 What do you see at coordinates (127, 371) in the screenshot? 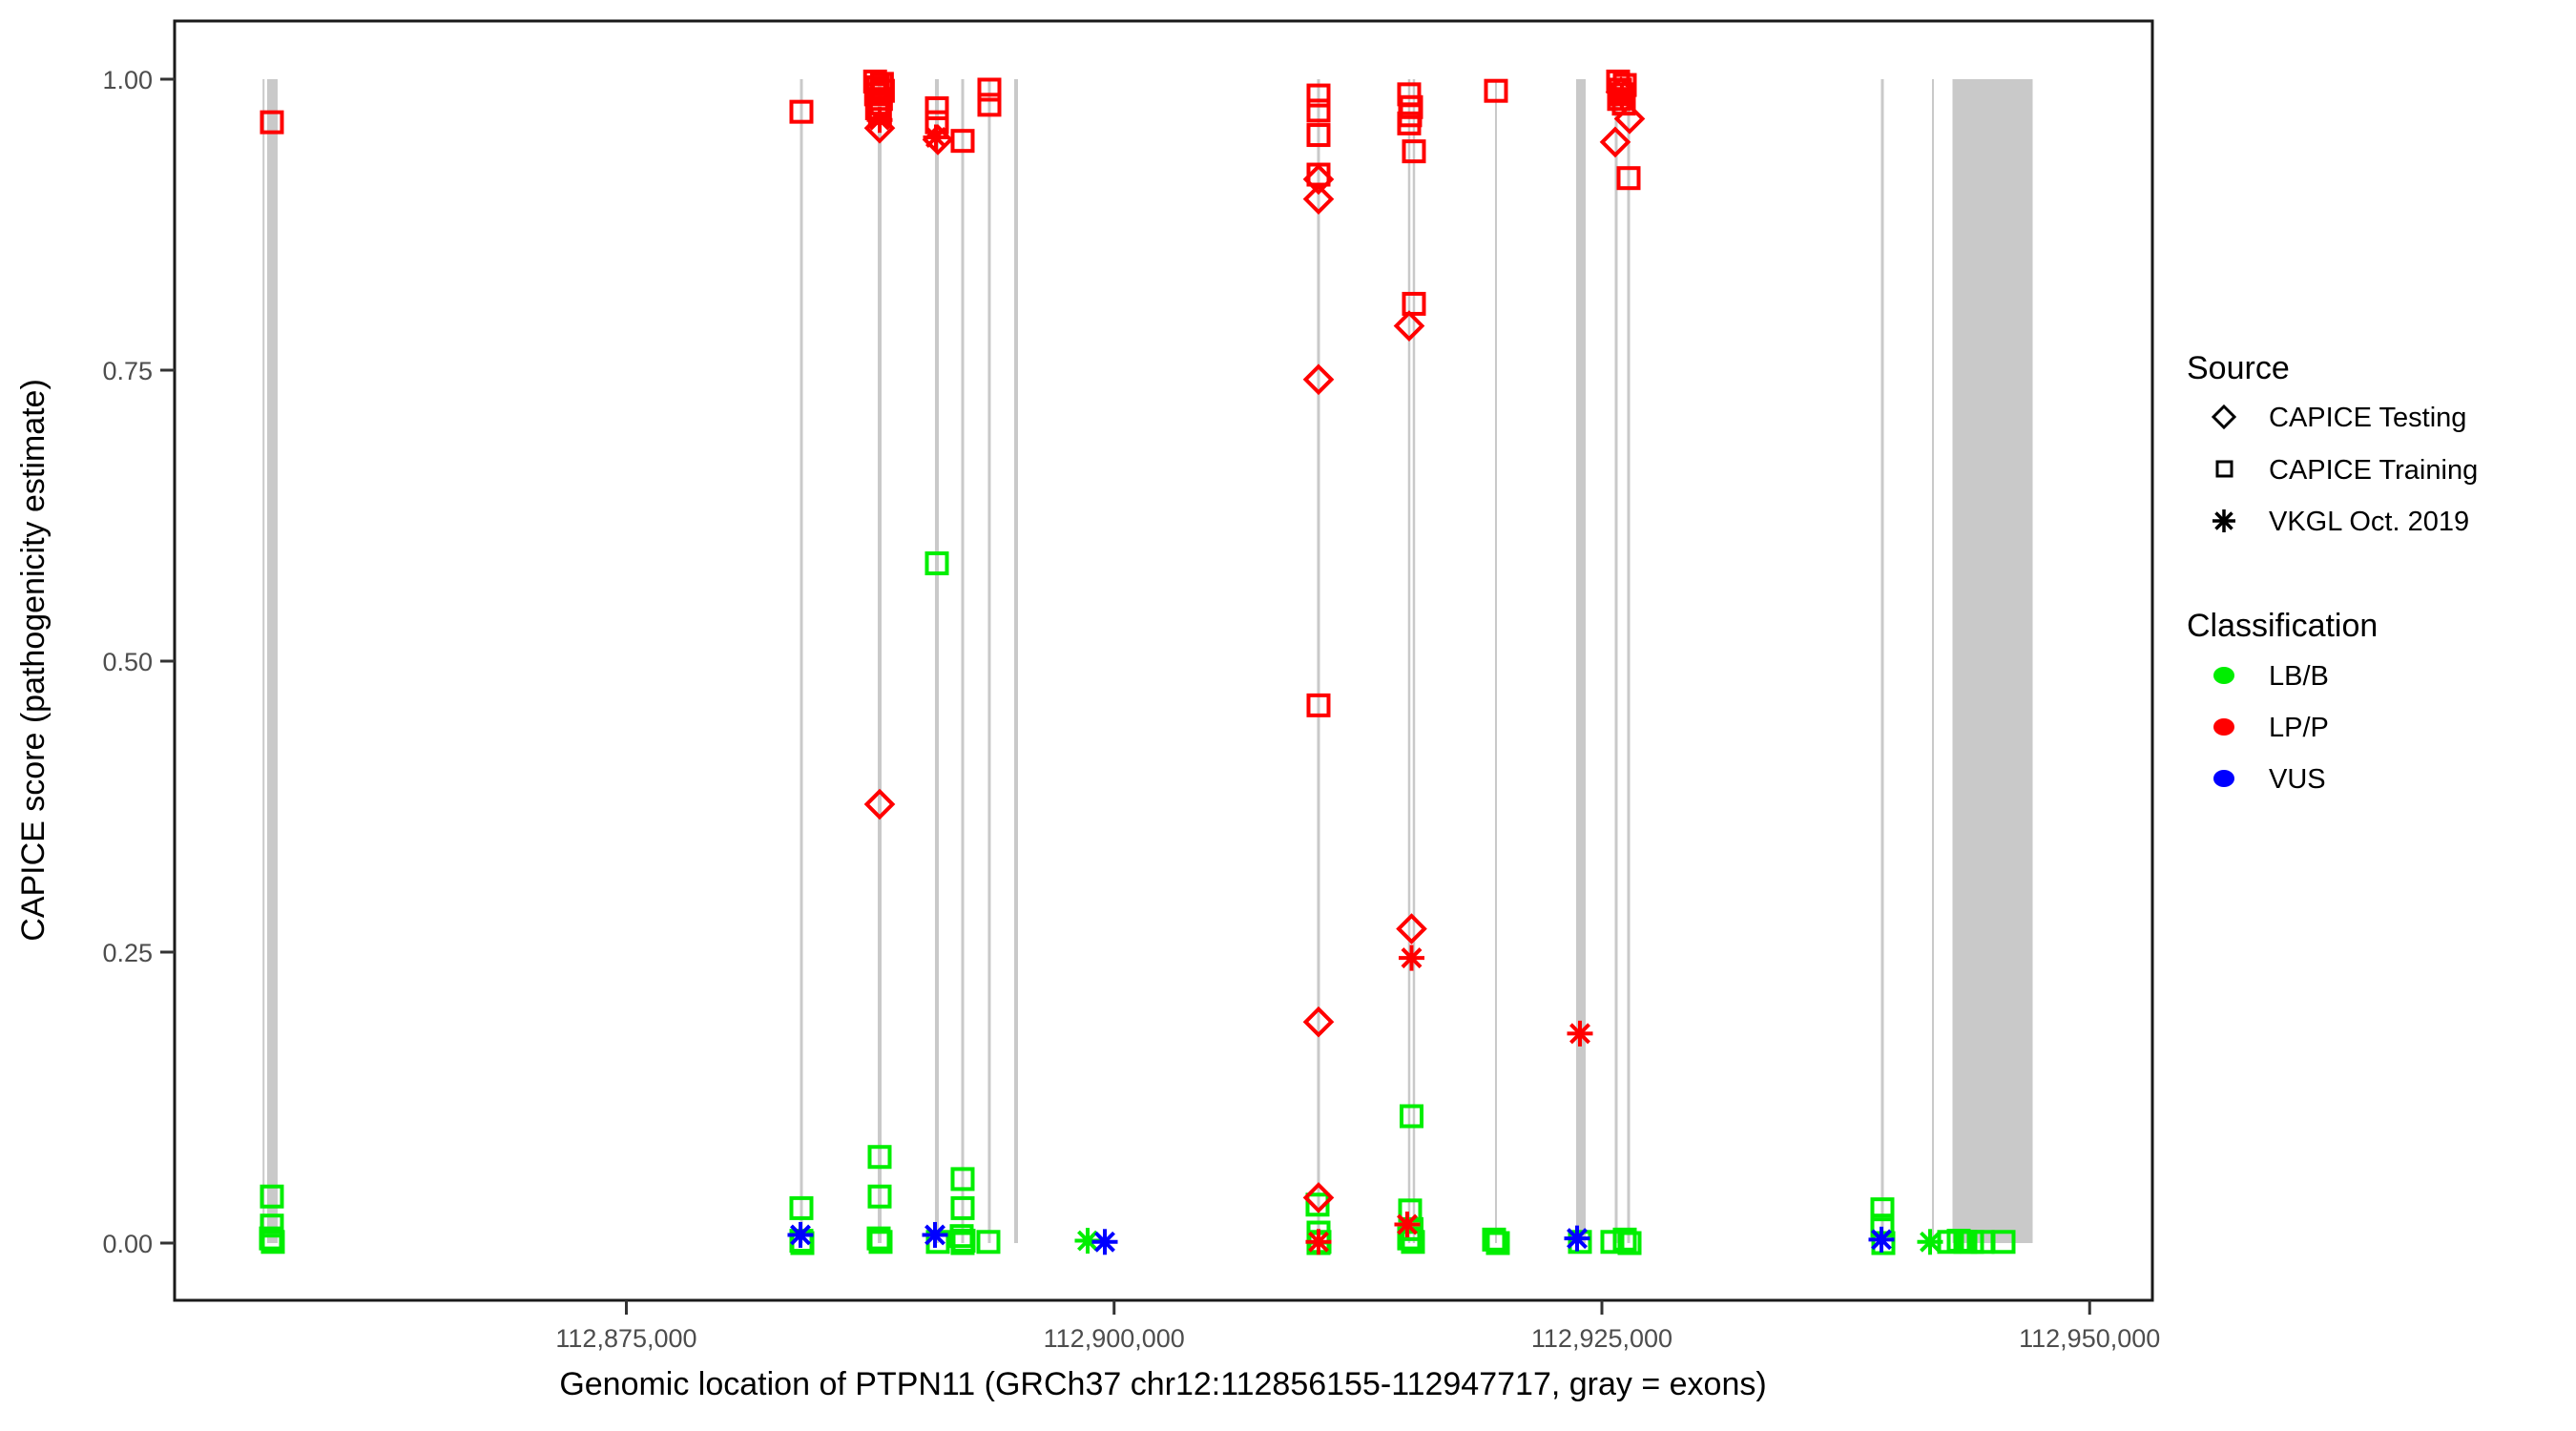
I see `y-tick-label: 0.75` at bounding box center [127, 371].